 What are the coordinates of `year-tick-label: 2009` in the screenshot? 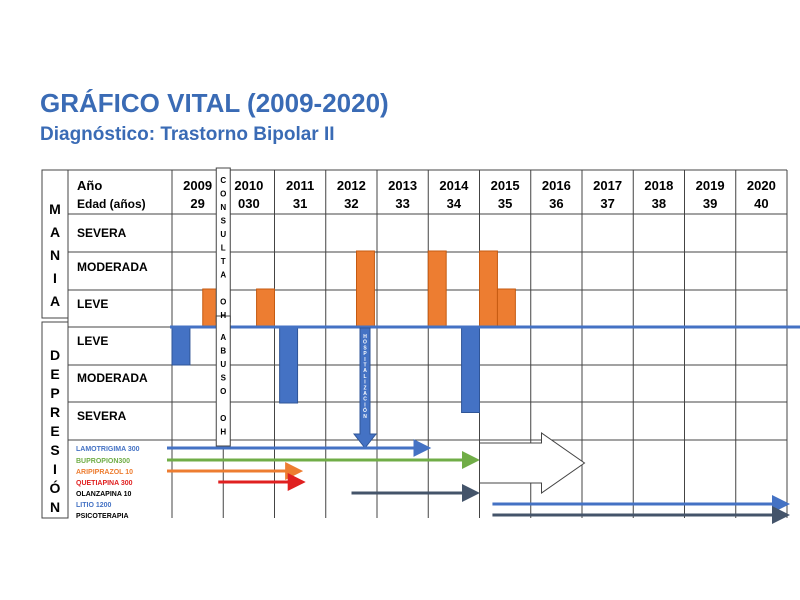 It's located at (197, 185).